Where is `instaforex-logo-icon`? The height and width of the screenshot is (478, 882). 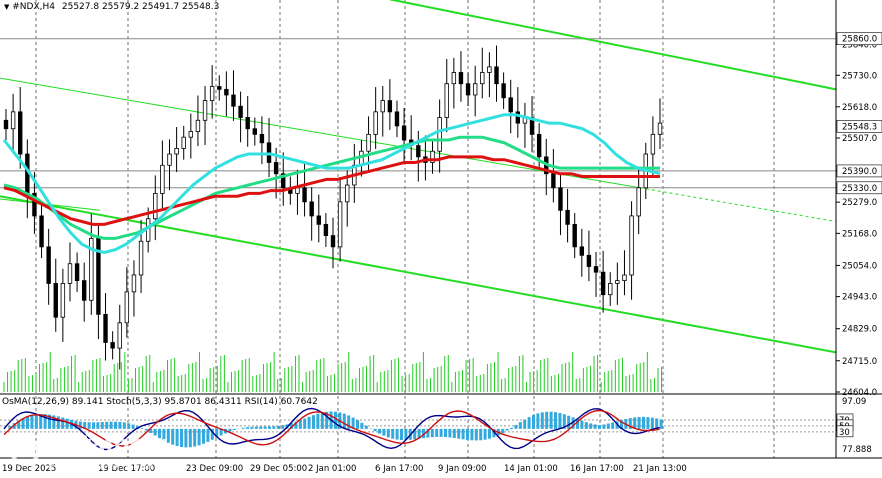
instaforex-logo-icon is located at coordinates (25, 451).